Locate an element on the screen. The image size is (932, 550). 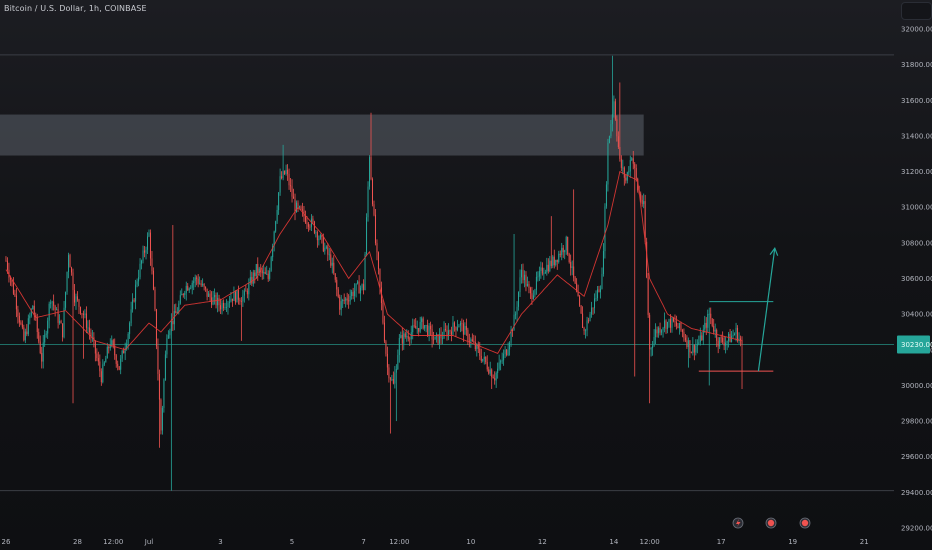
time-axis: 26 28 12:00 Jul 3 5 7 12:00 10 12 14 12:00 17 19 21 is located at coordinates (434, 542).